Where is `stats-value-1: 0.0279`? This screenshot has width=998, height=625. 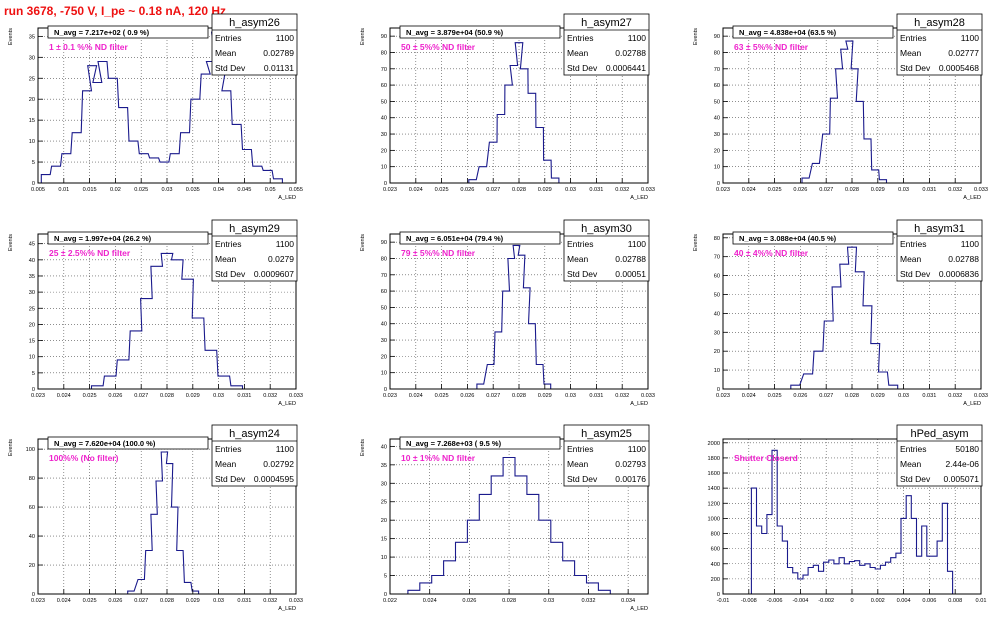
stats-value-1: 0.0279 is located at coordinates (281, 259).